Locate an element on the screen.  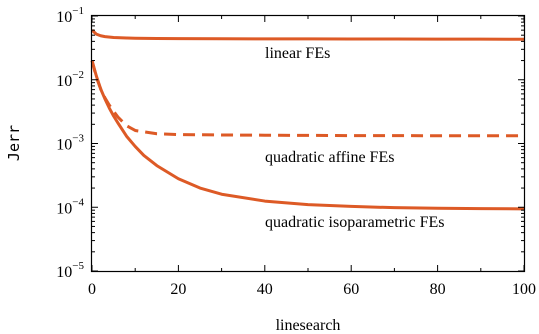
y-tick-label: 10⁻¹ is located at coordinates (70, 15).